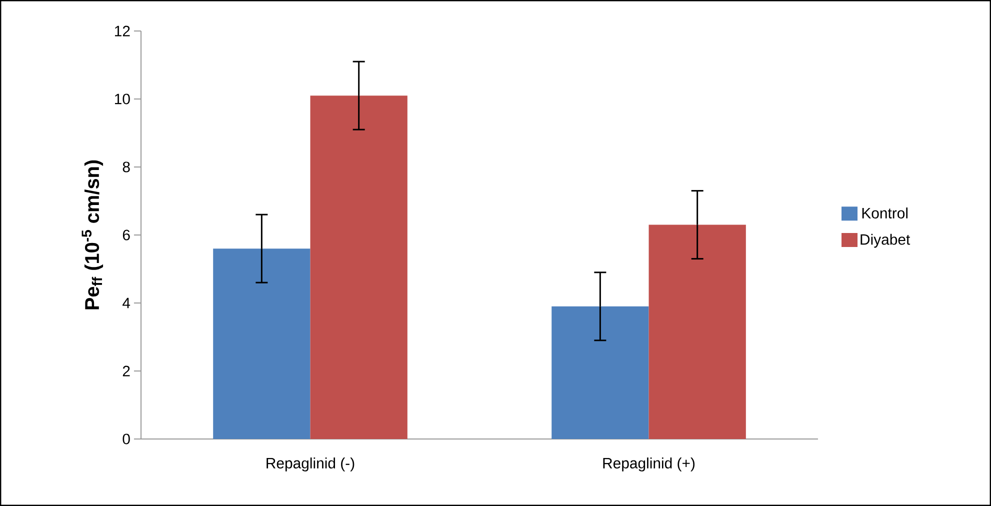  What do you see at coordinates (126, 167) in the screenshot?
I see `y-tick-label: 8` at bounding box center [126, 167].